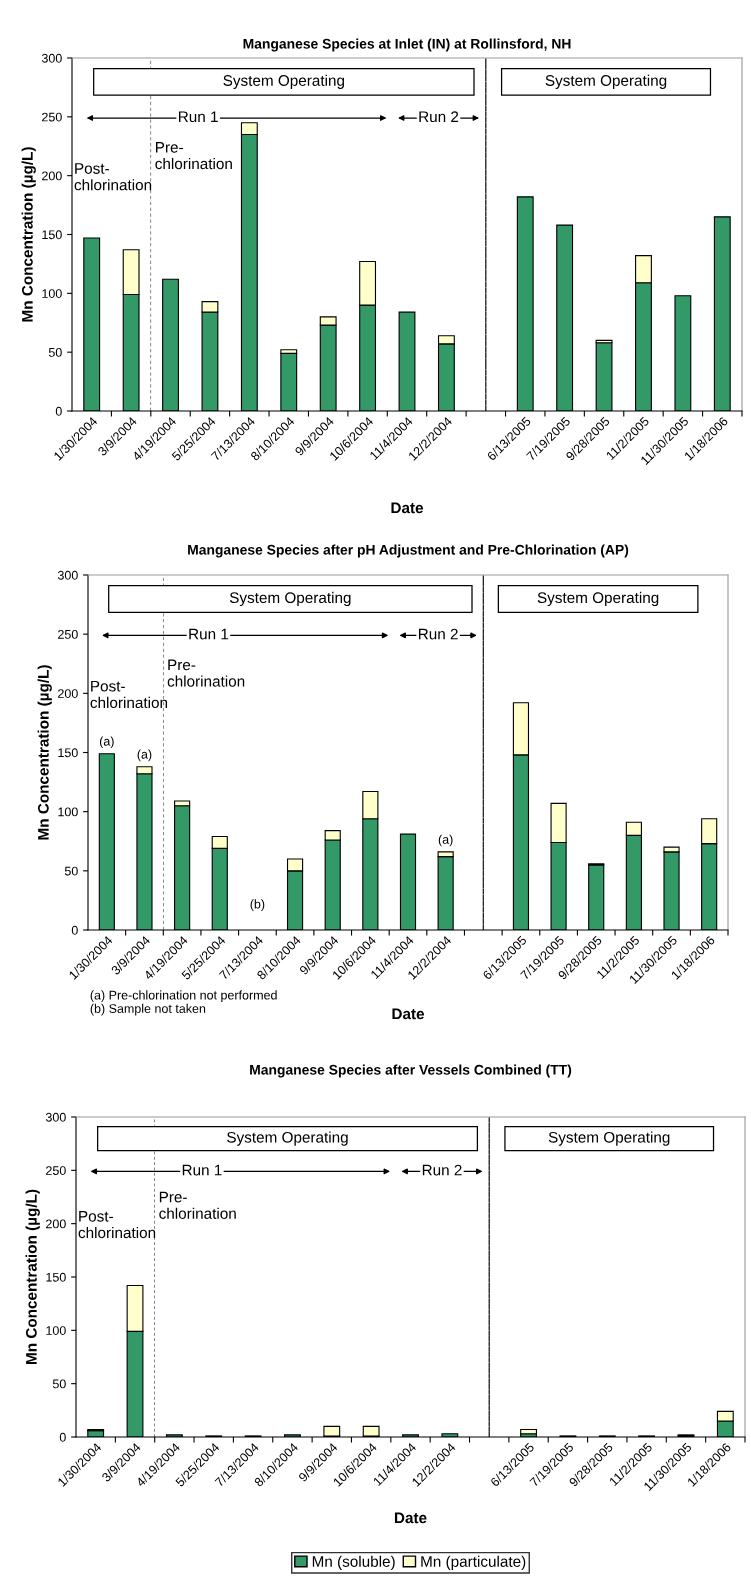 The width and height of the screenshot is (751, 1577). I want to click on chart-title: Manganese Species after Vessels Combined (TT), so click(411, 1071).